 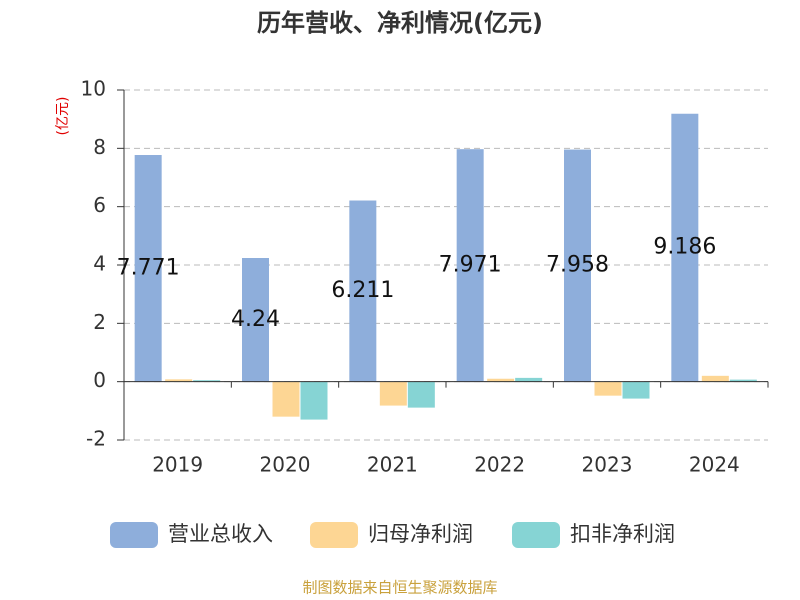 I want to click on y-tick-label: 2, so click(x=99, y=322).